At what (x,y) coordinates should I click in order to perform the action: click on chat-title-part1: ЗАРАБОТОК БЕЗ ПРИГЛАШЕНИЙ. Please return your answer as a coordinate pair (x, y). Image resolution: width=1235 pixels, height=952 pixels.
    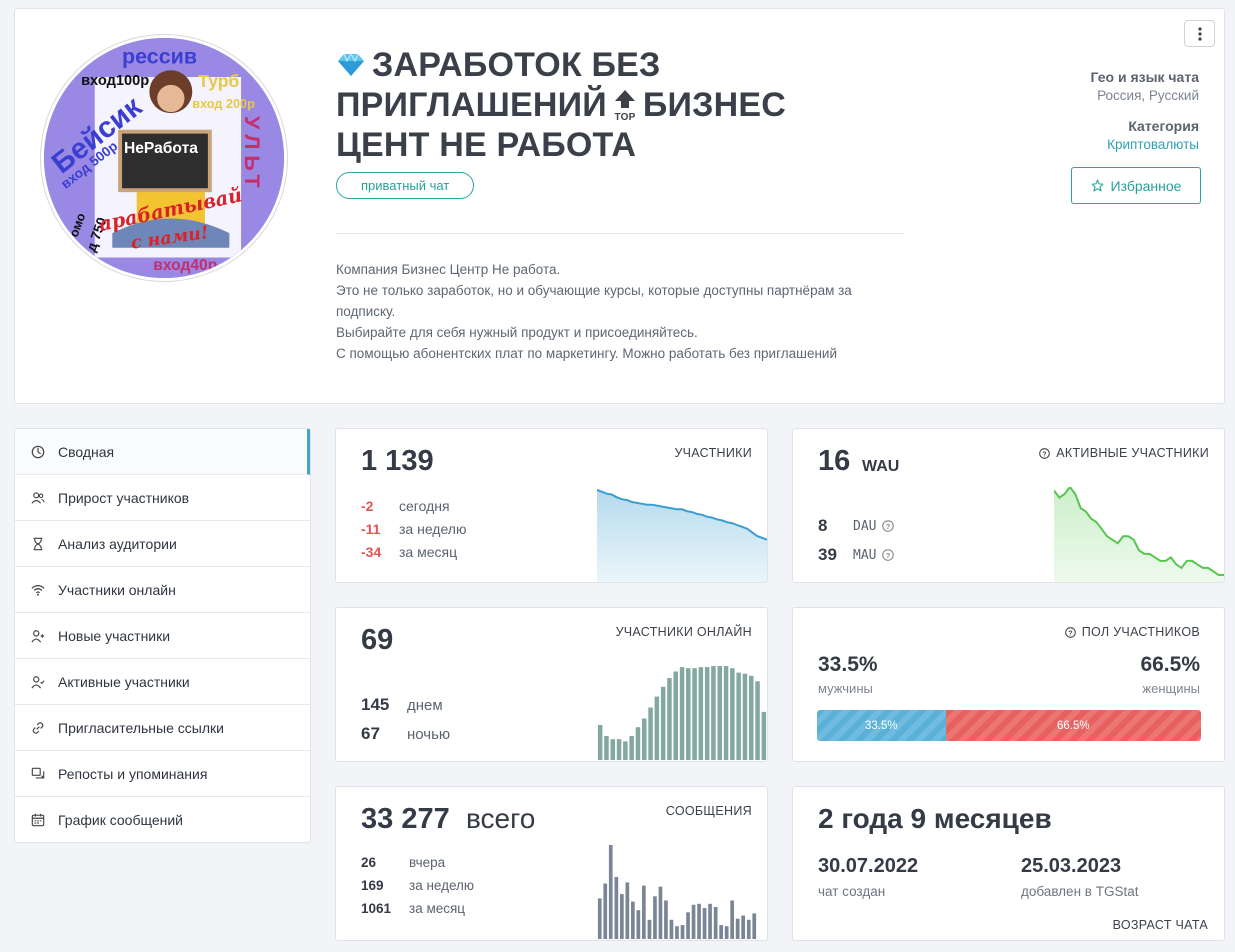
    Looking at the image, I should click on (498, 85).